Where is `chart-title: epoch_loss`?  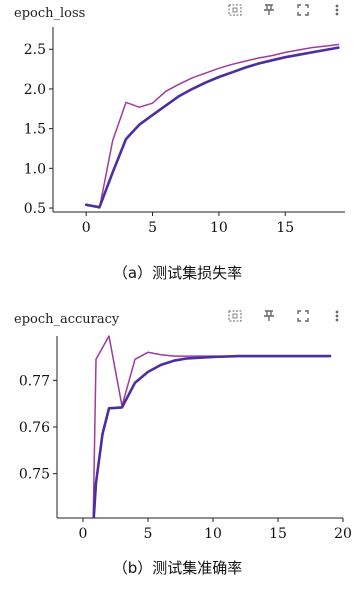
chart-title: epoch_loss is located at coordinates (50, 13).